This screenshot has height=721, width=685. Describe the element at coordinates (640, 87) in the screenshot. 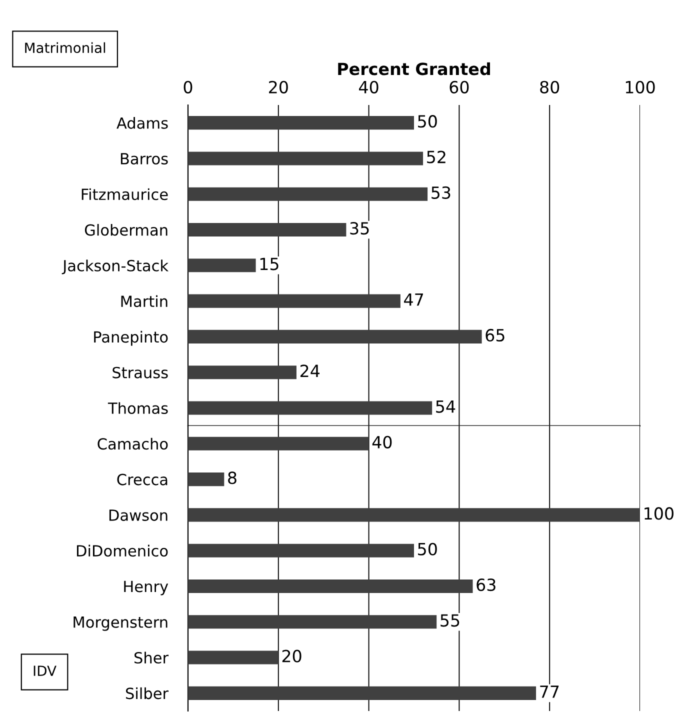

I see `x-tick-label: 100` at that location.